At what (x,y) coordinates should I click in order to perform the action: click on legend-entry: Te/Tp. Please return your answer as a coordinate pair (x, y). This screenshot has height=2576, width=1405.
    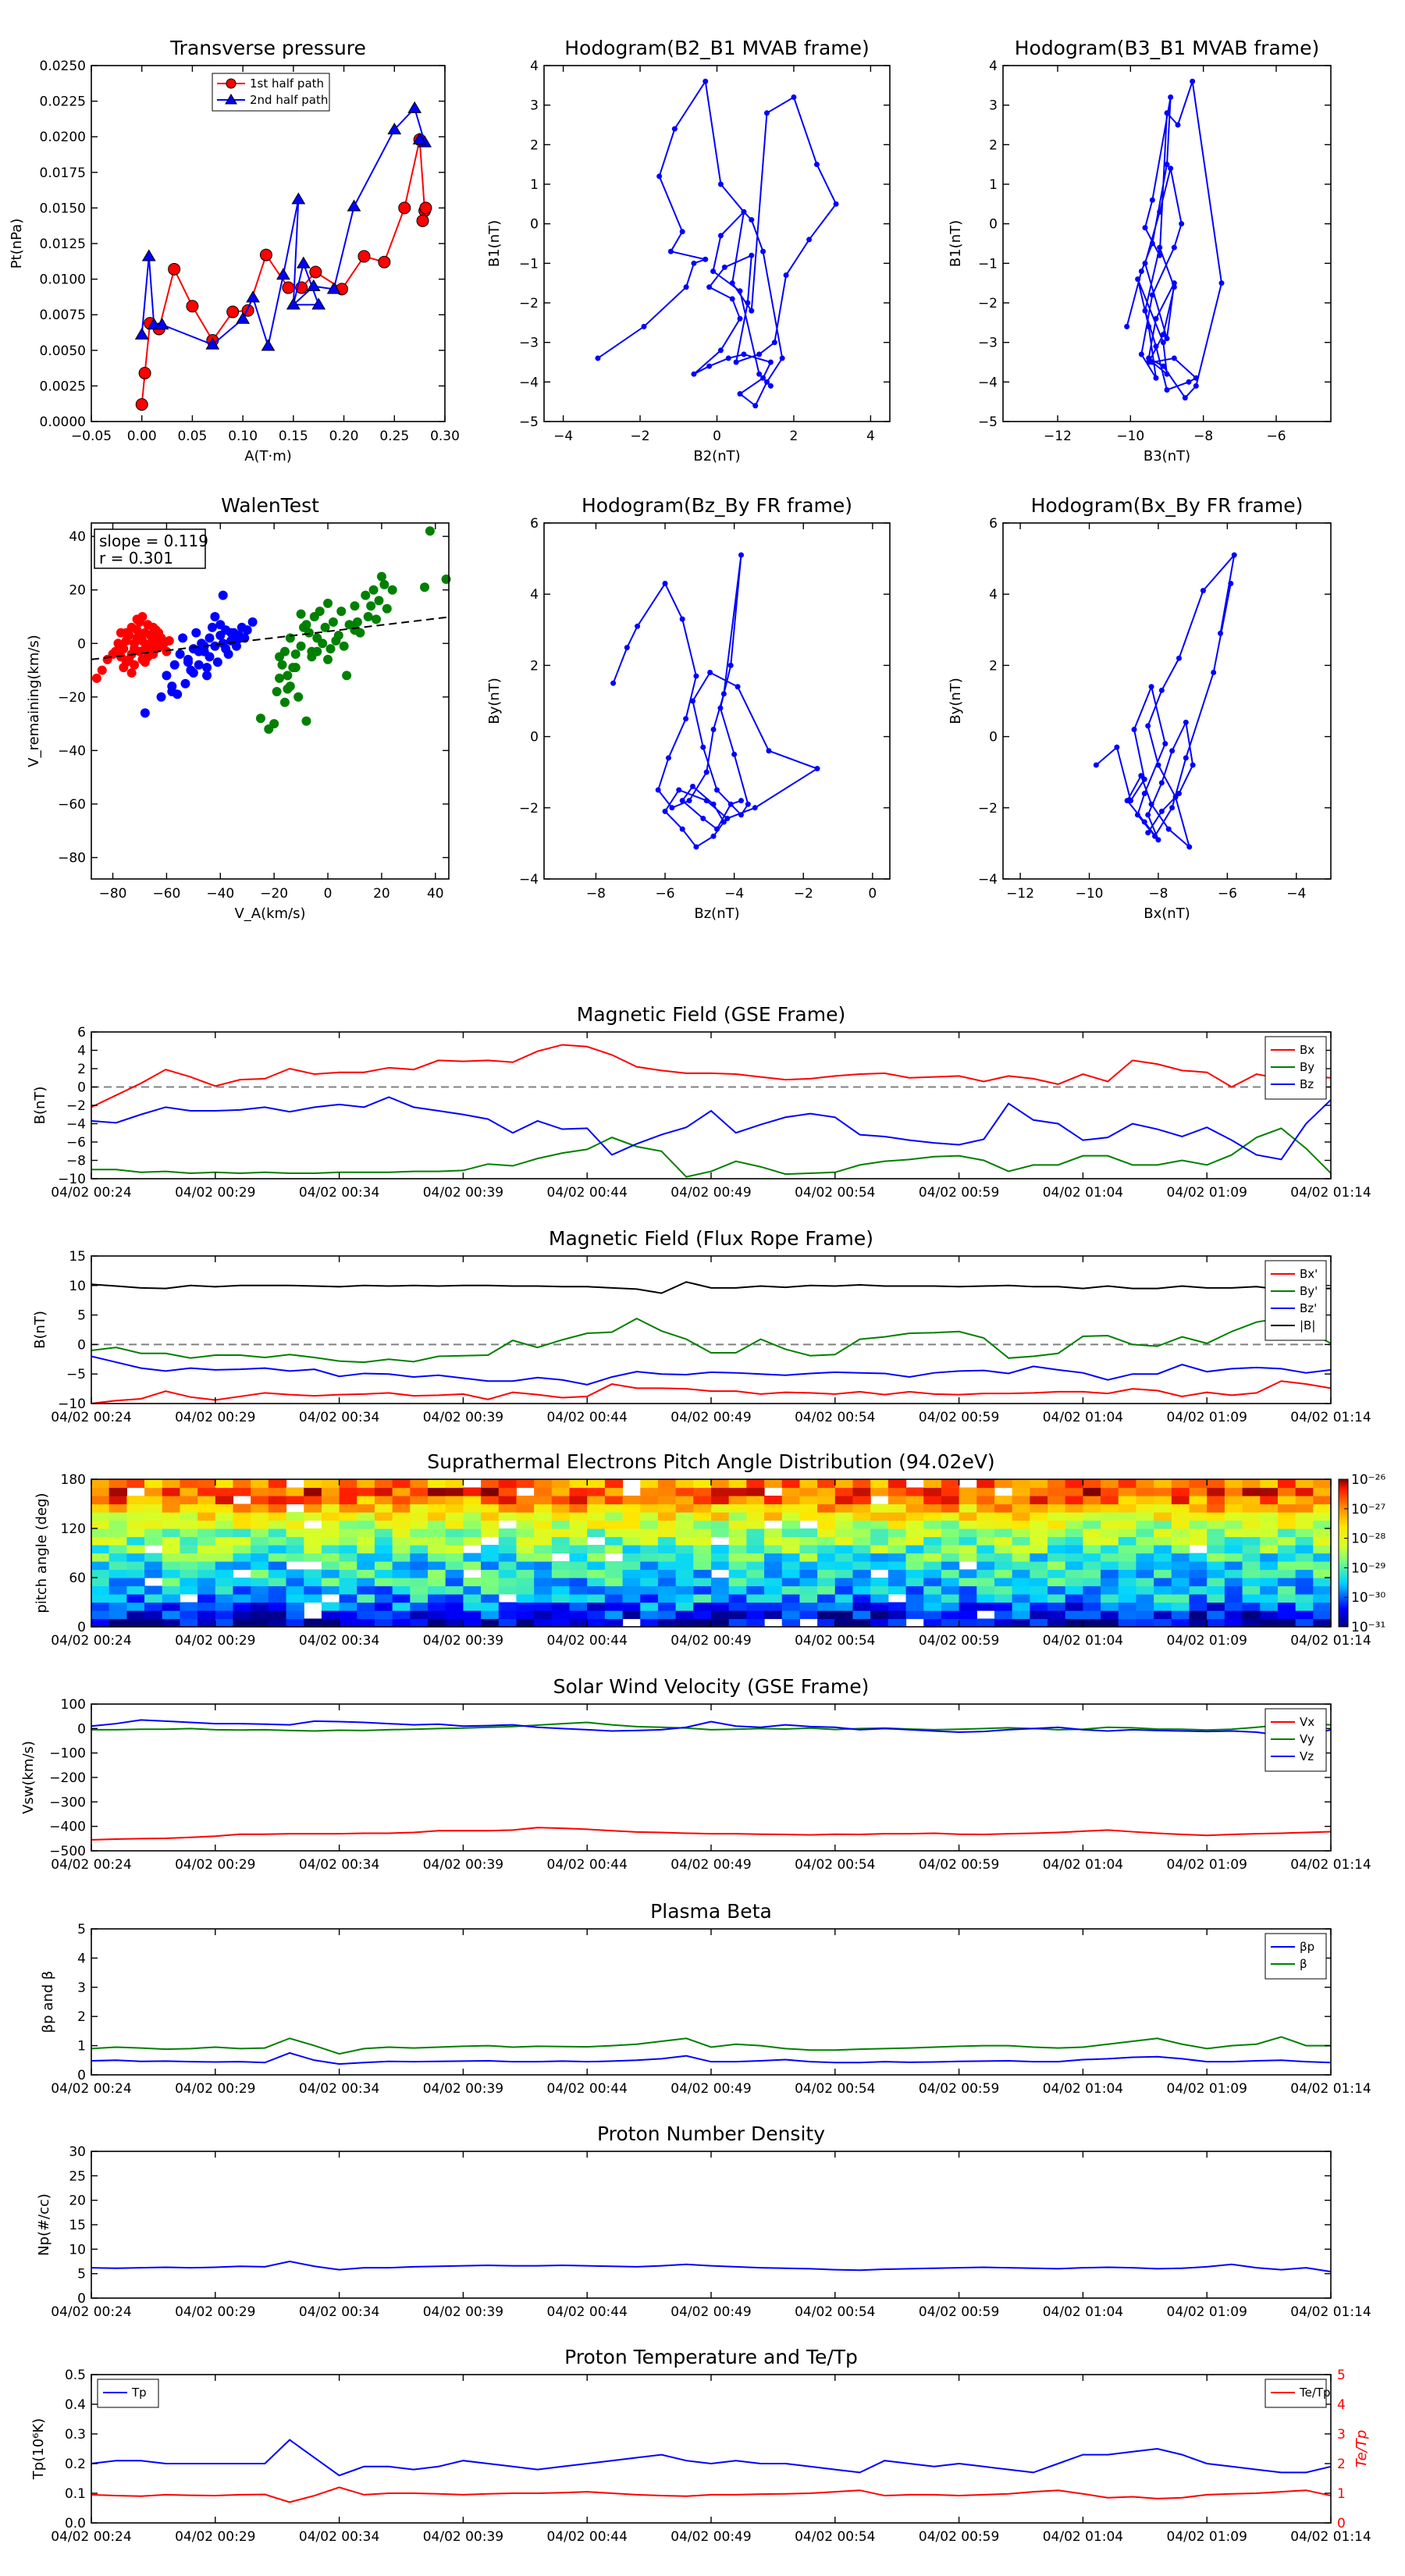
    Looking at the image, I should click on (1315, 2393).